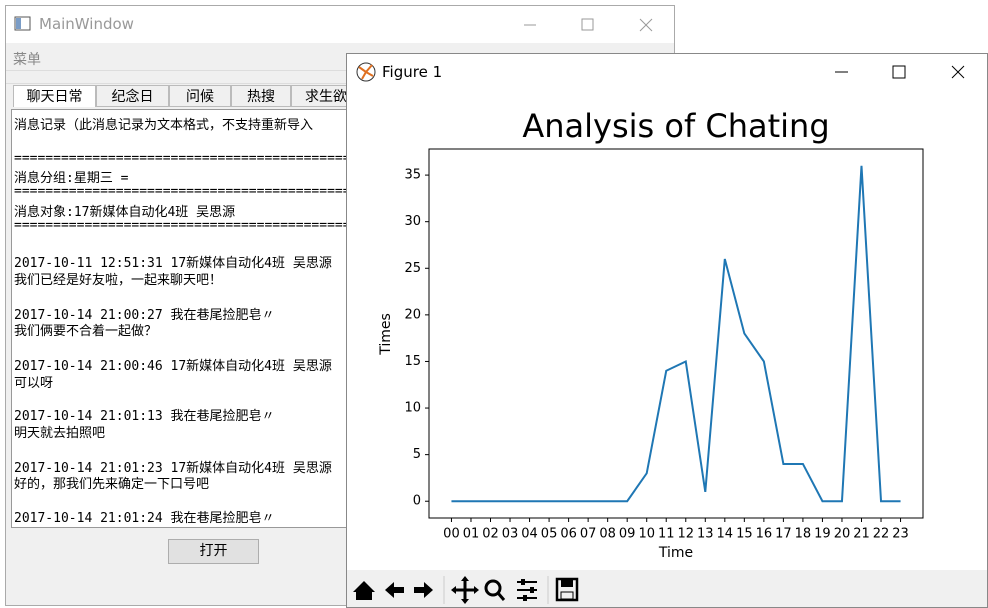 This screenshot has height=608, width=988. Describe the element at coordinates (417, 454) in the screenshot. I see `y-tick-label: 5` at that location.